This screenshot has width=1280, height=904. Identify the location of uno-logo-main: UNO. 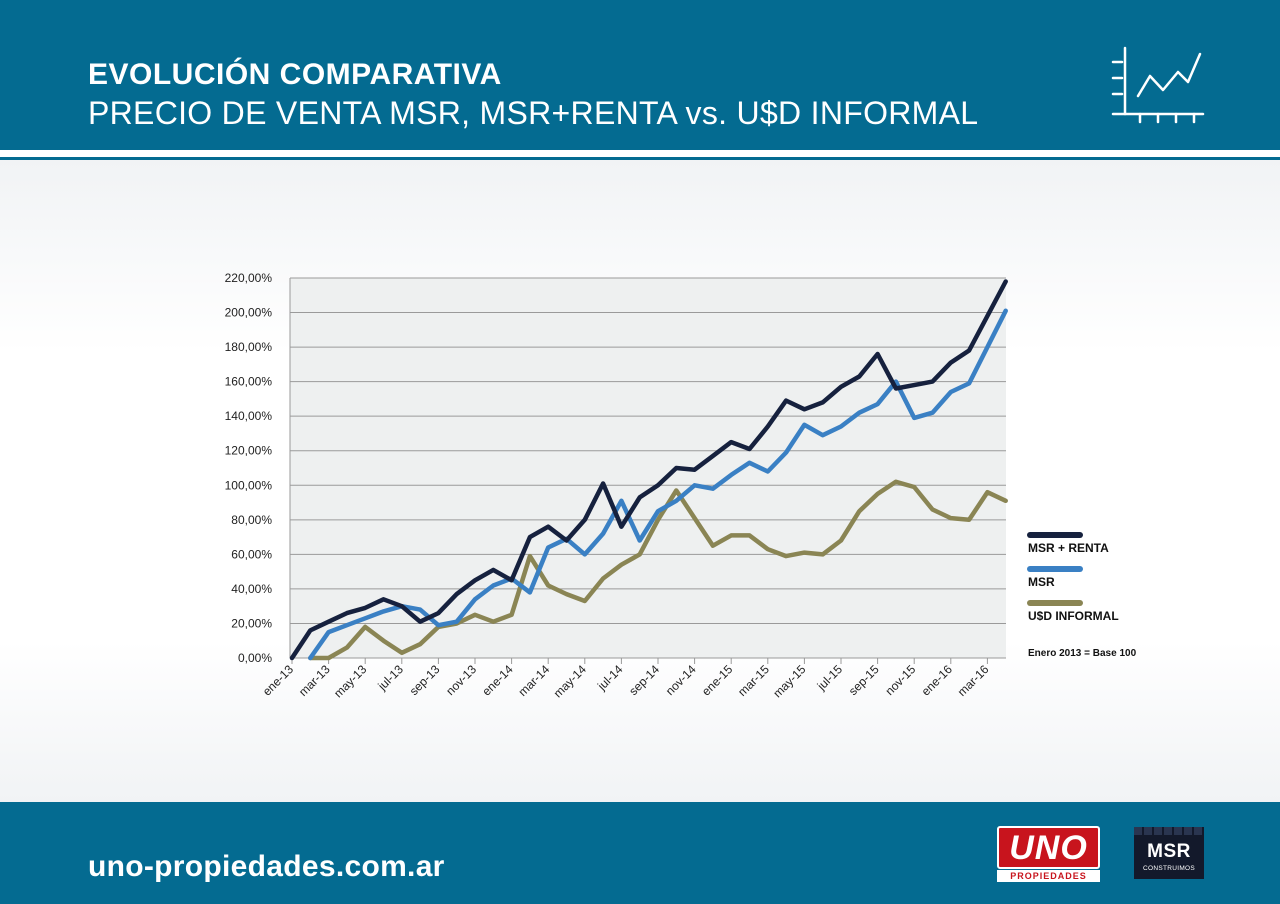
(1048, 847).